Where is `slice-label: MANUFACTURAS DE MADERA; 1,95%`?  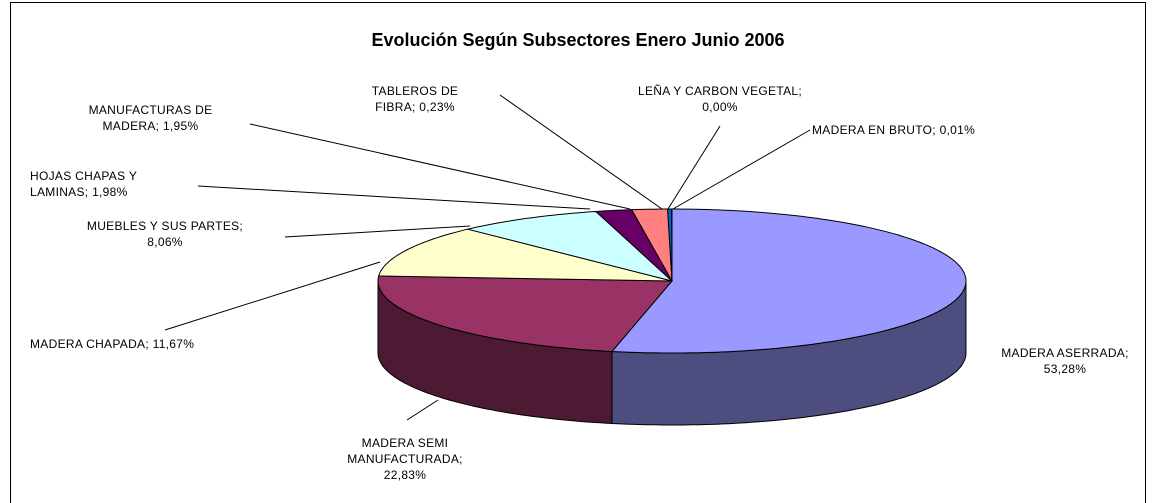 slice-label: MANUFACTURAS DE MADERA; 1,95% is located at coordinates (150, 118).